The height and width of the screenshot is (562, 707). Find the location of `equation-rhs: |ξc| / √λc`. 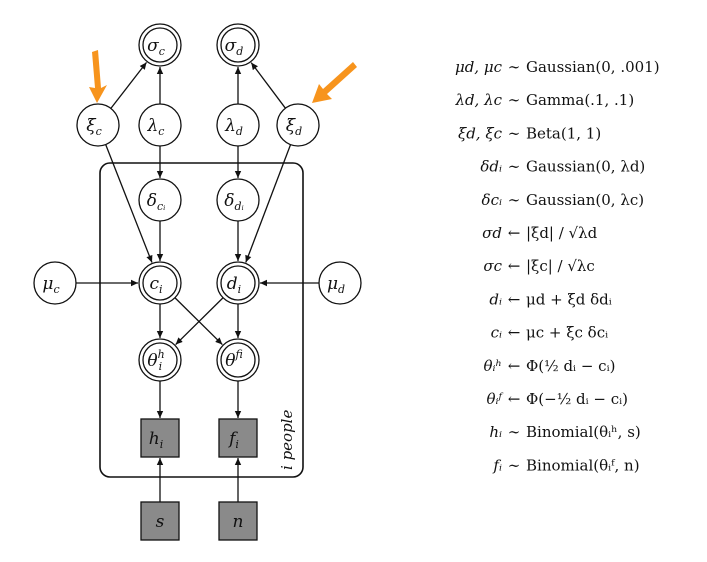

equation-rhs: |ξc| / √λc is located at coordinates (560, 266).